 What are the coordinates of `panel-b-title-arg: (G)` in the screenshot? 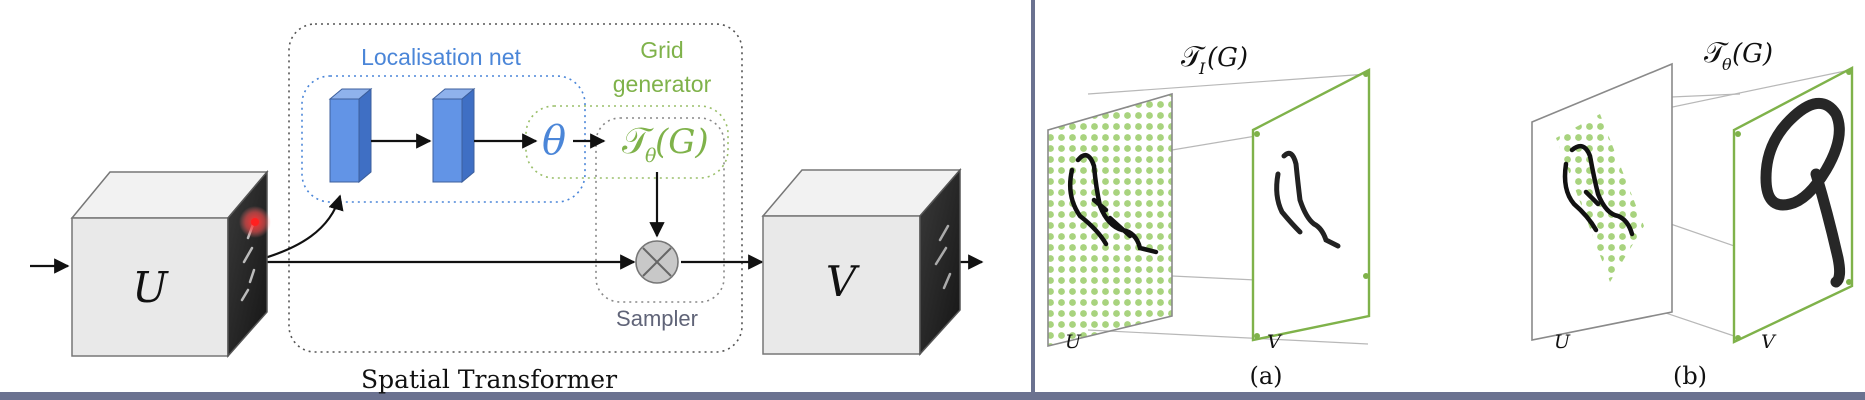 It's located at (1752, 54).